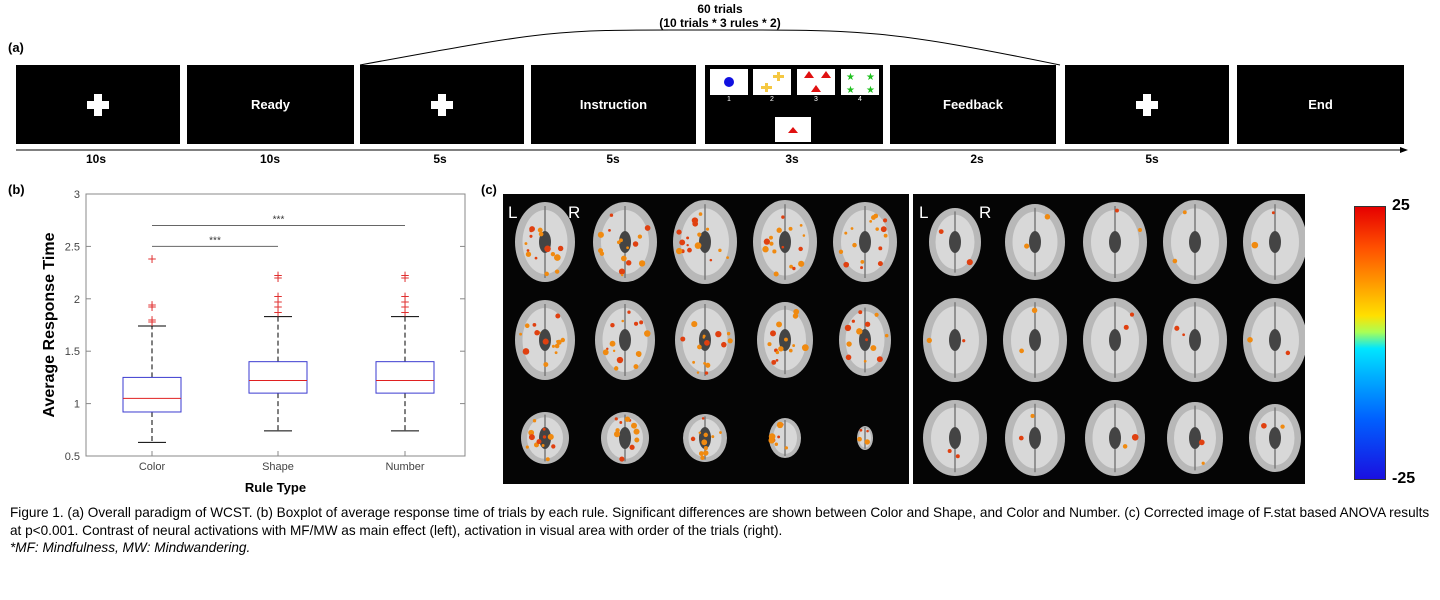 The height and width of the screenshot is (600, 1440). I want to click on trials-annotation: 60 trials (10 trials * 3 rules * 2), so click(720, 16).